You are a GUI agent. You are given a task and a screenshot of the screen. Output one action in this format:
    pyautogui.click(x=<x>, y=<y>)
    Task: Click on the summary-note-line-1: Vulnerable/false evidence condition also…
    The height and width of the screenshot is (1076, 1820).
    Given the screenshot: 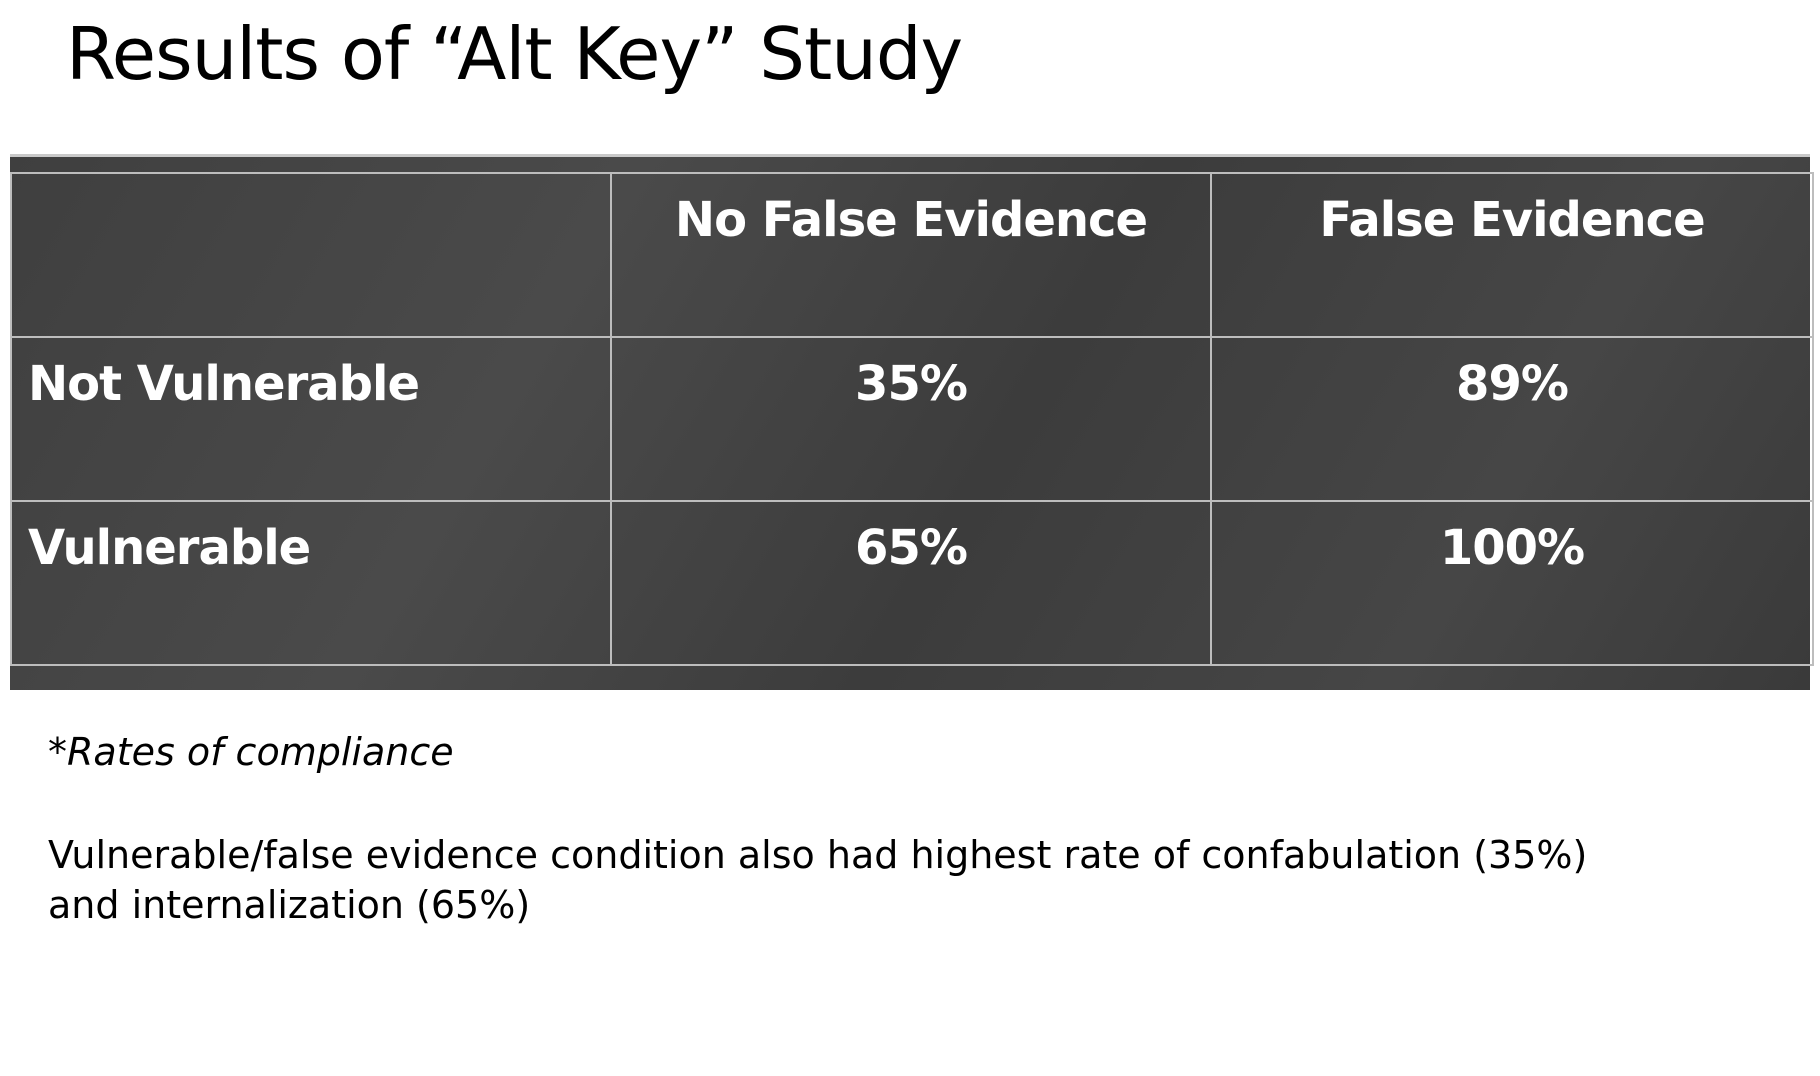 What is the action you would take?
    pyautogui.click(x=818, y=855)
    